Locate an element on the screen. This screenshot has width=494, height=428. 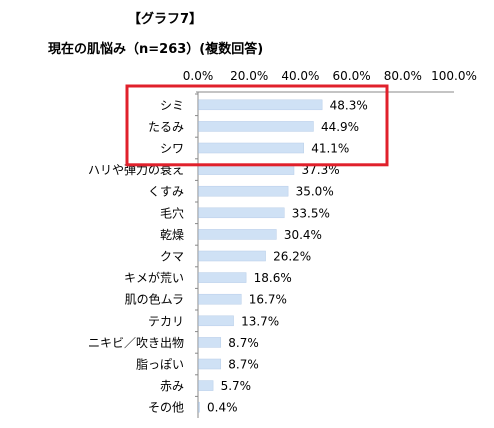
category-label: シミ is located at coordinates (172, 105).